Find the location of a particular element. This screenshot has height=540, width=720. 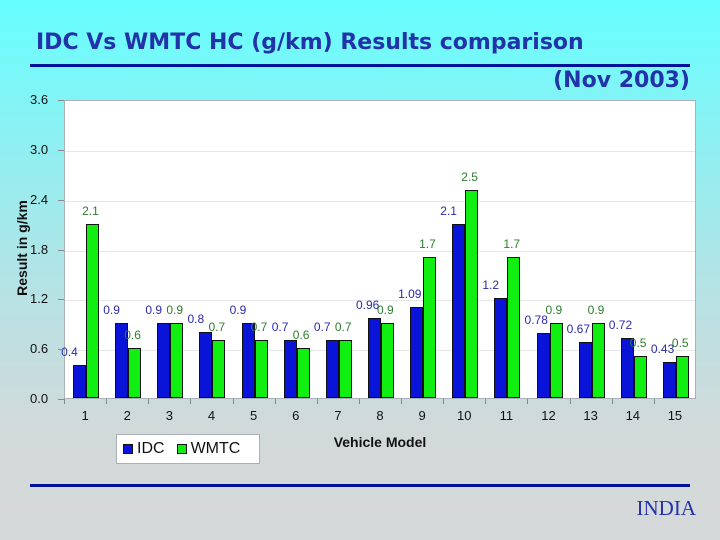

slide-title: IDC Vs WMTC HC (g/km) Results comparison is located at coordinates (310, 42).